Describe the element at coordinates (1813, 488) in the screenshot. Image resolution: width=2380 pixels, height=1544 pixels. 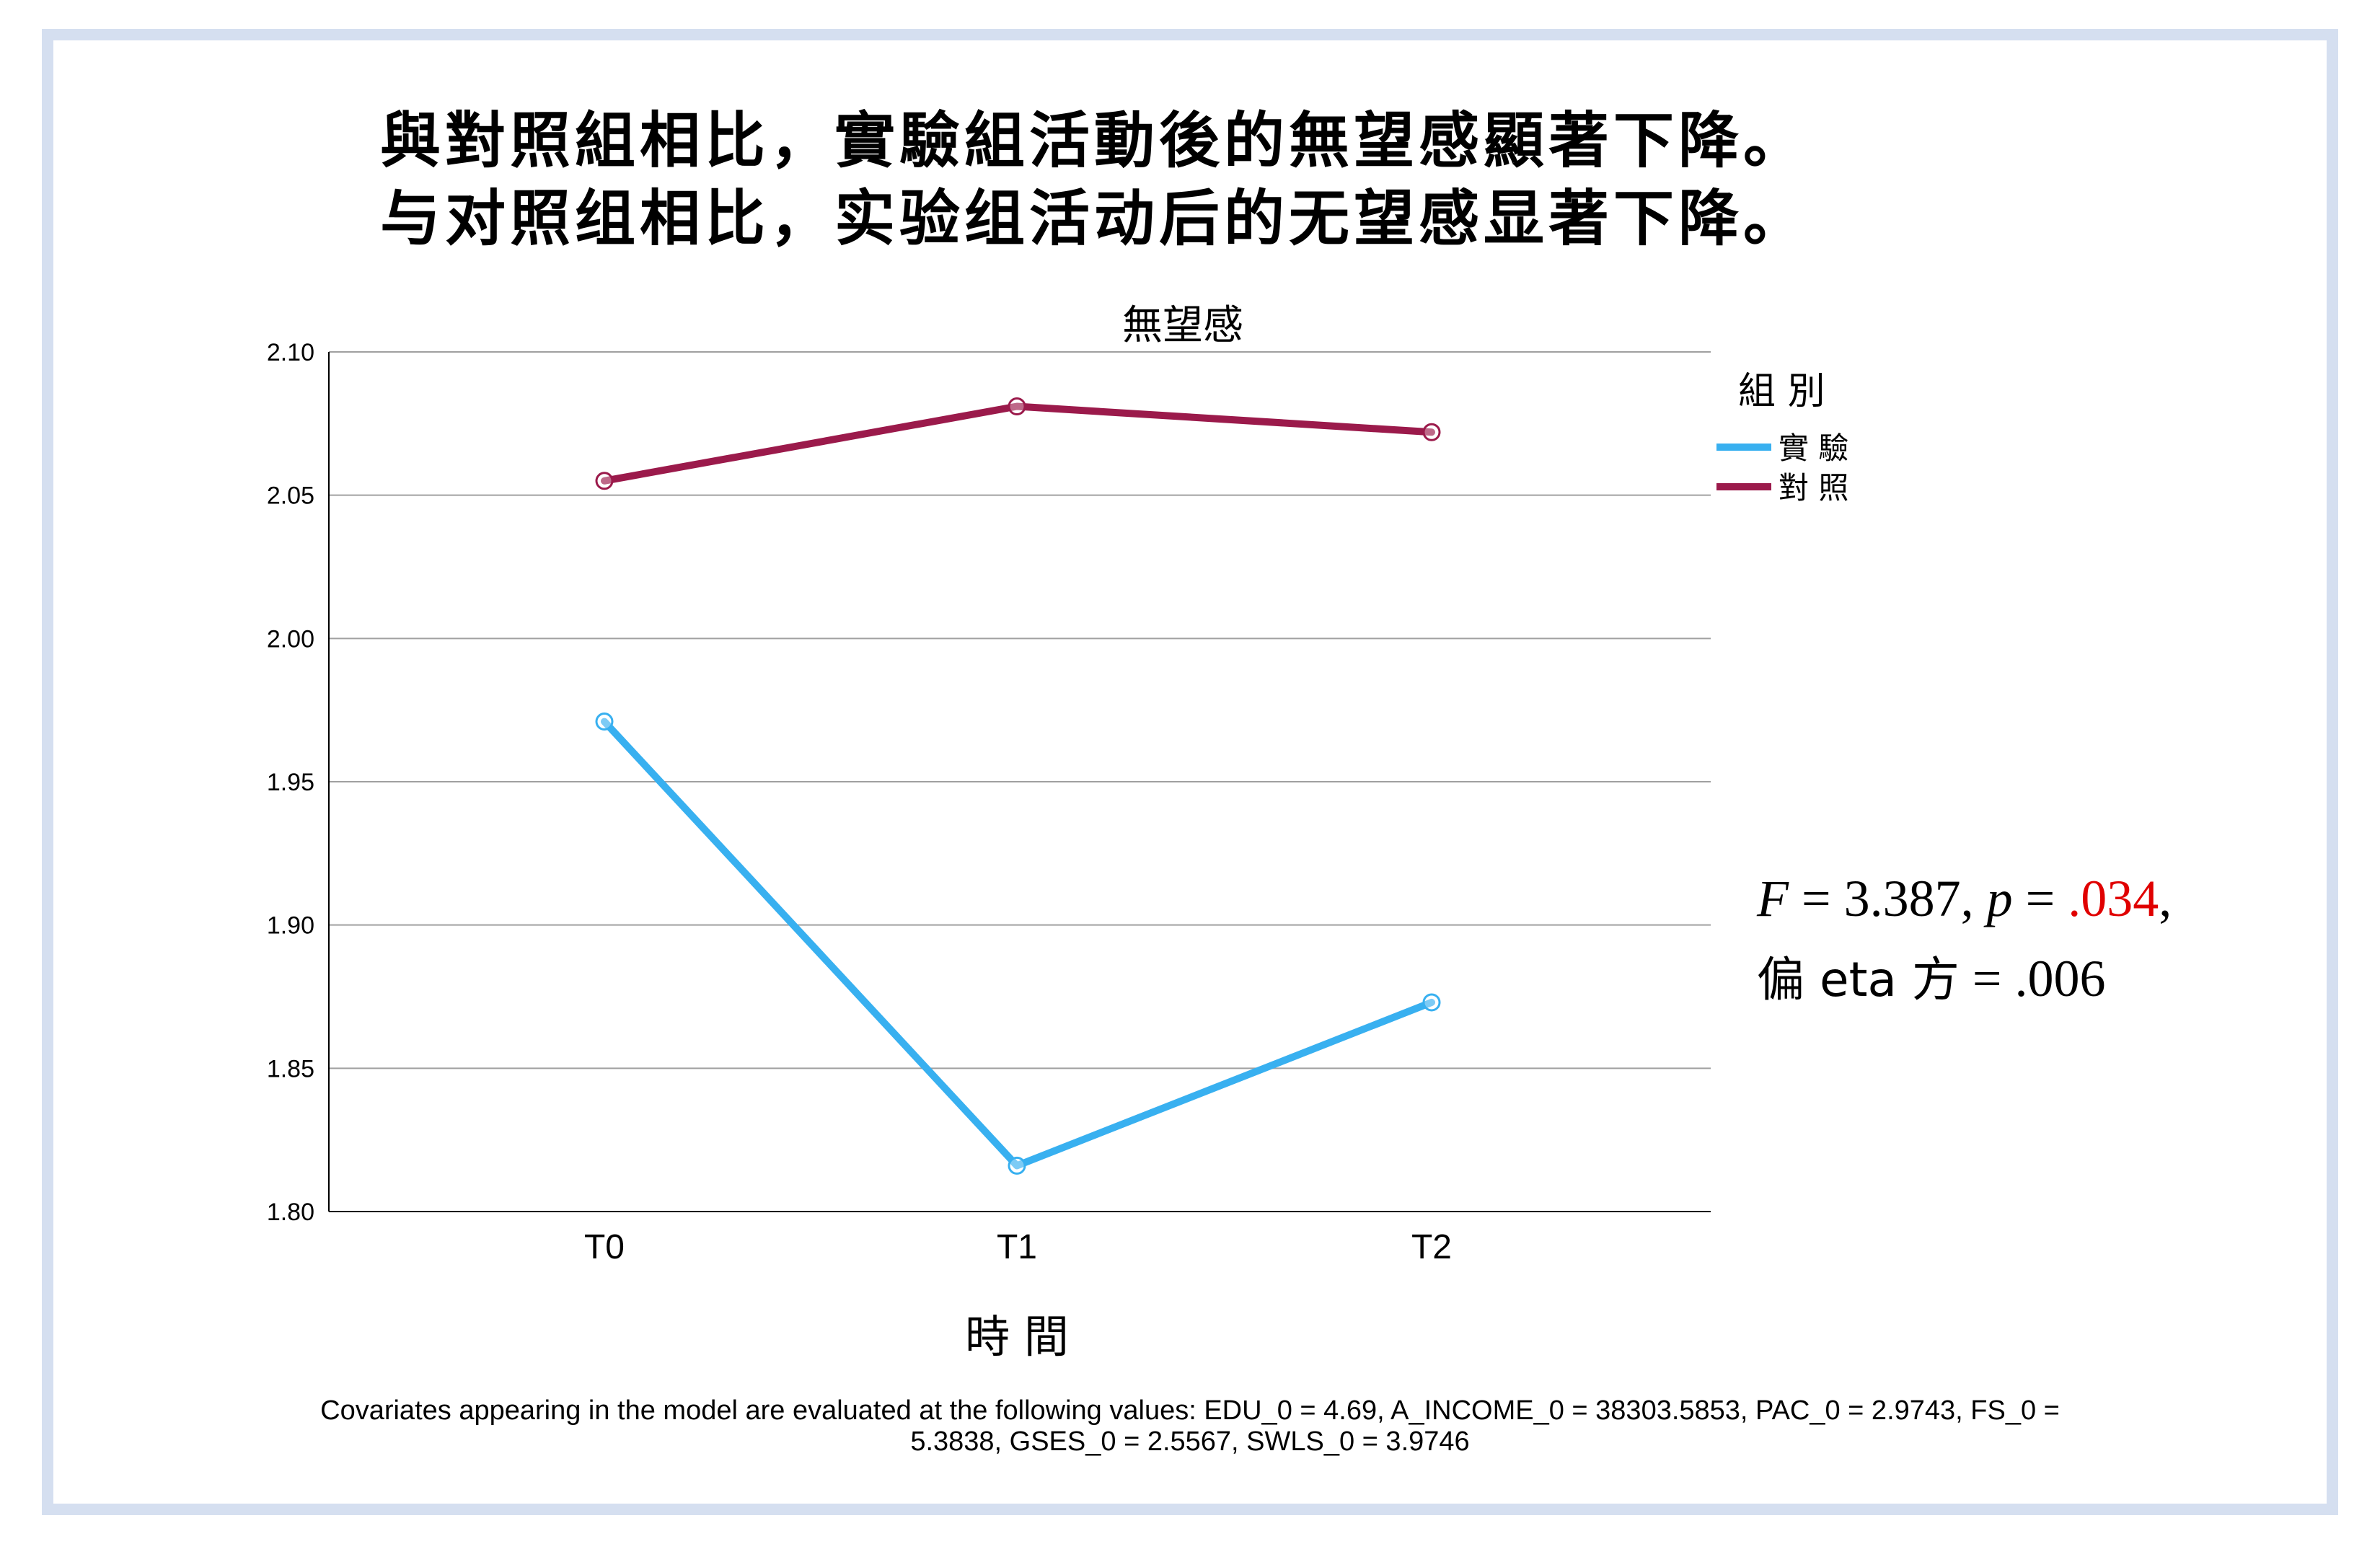
I see `legend-label: 對 照` at that location.